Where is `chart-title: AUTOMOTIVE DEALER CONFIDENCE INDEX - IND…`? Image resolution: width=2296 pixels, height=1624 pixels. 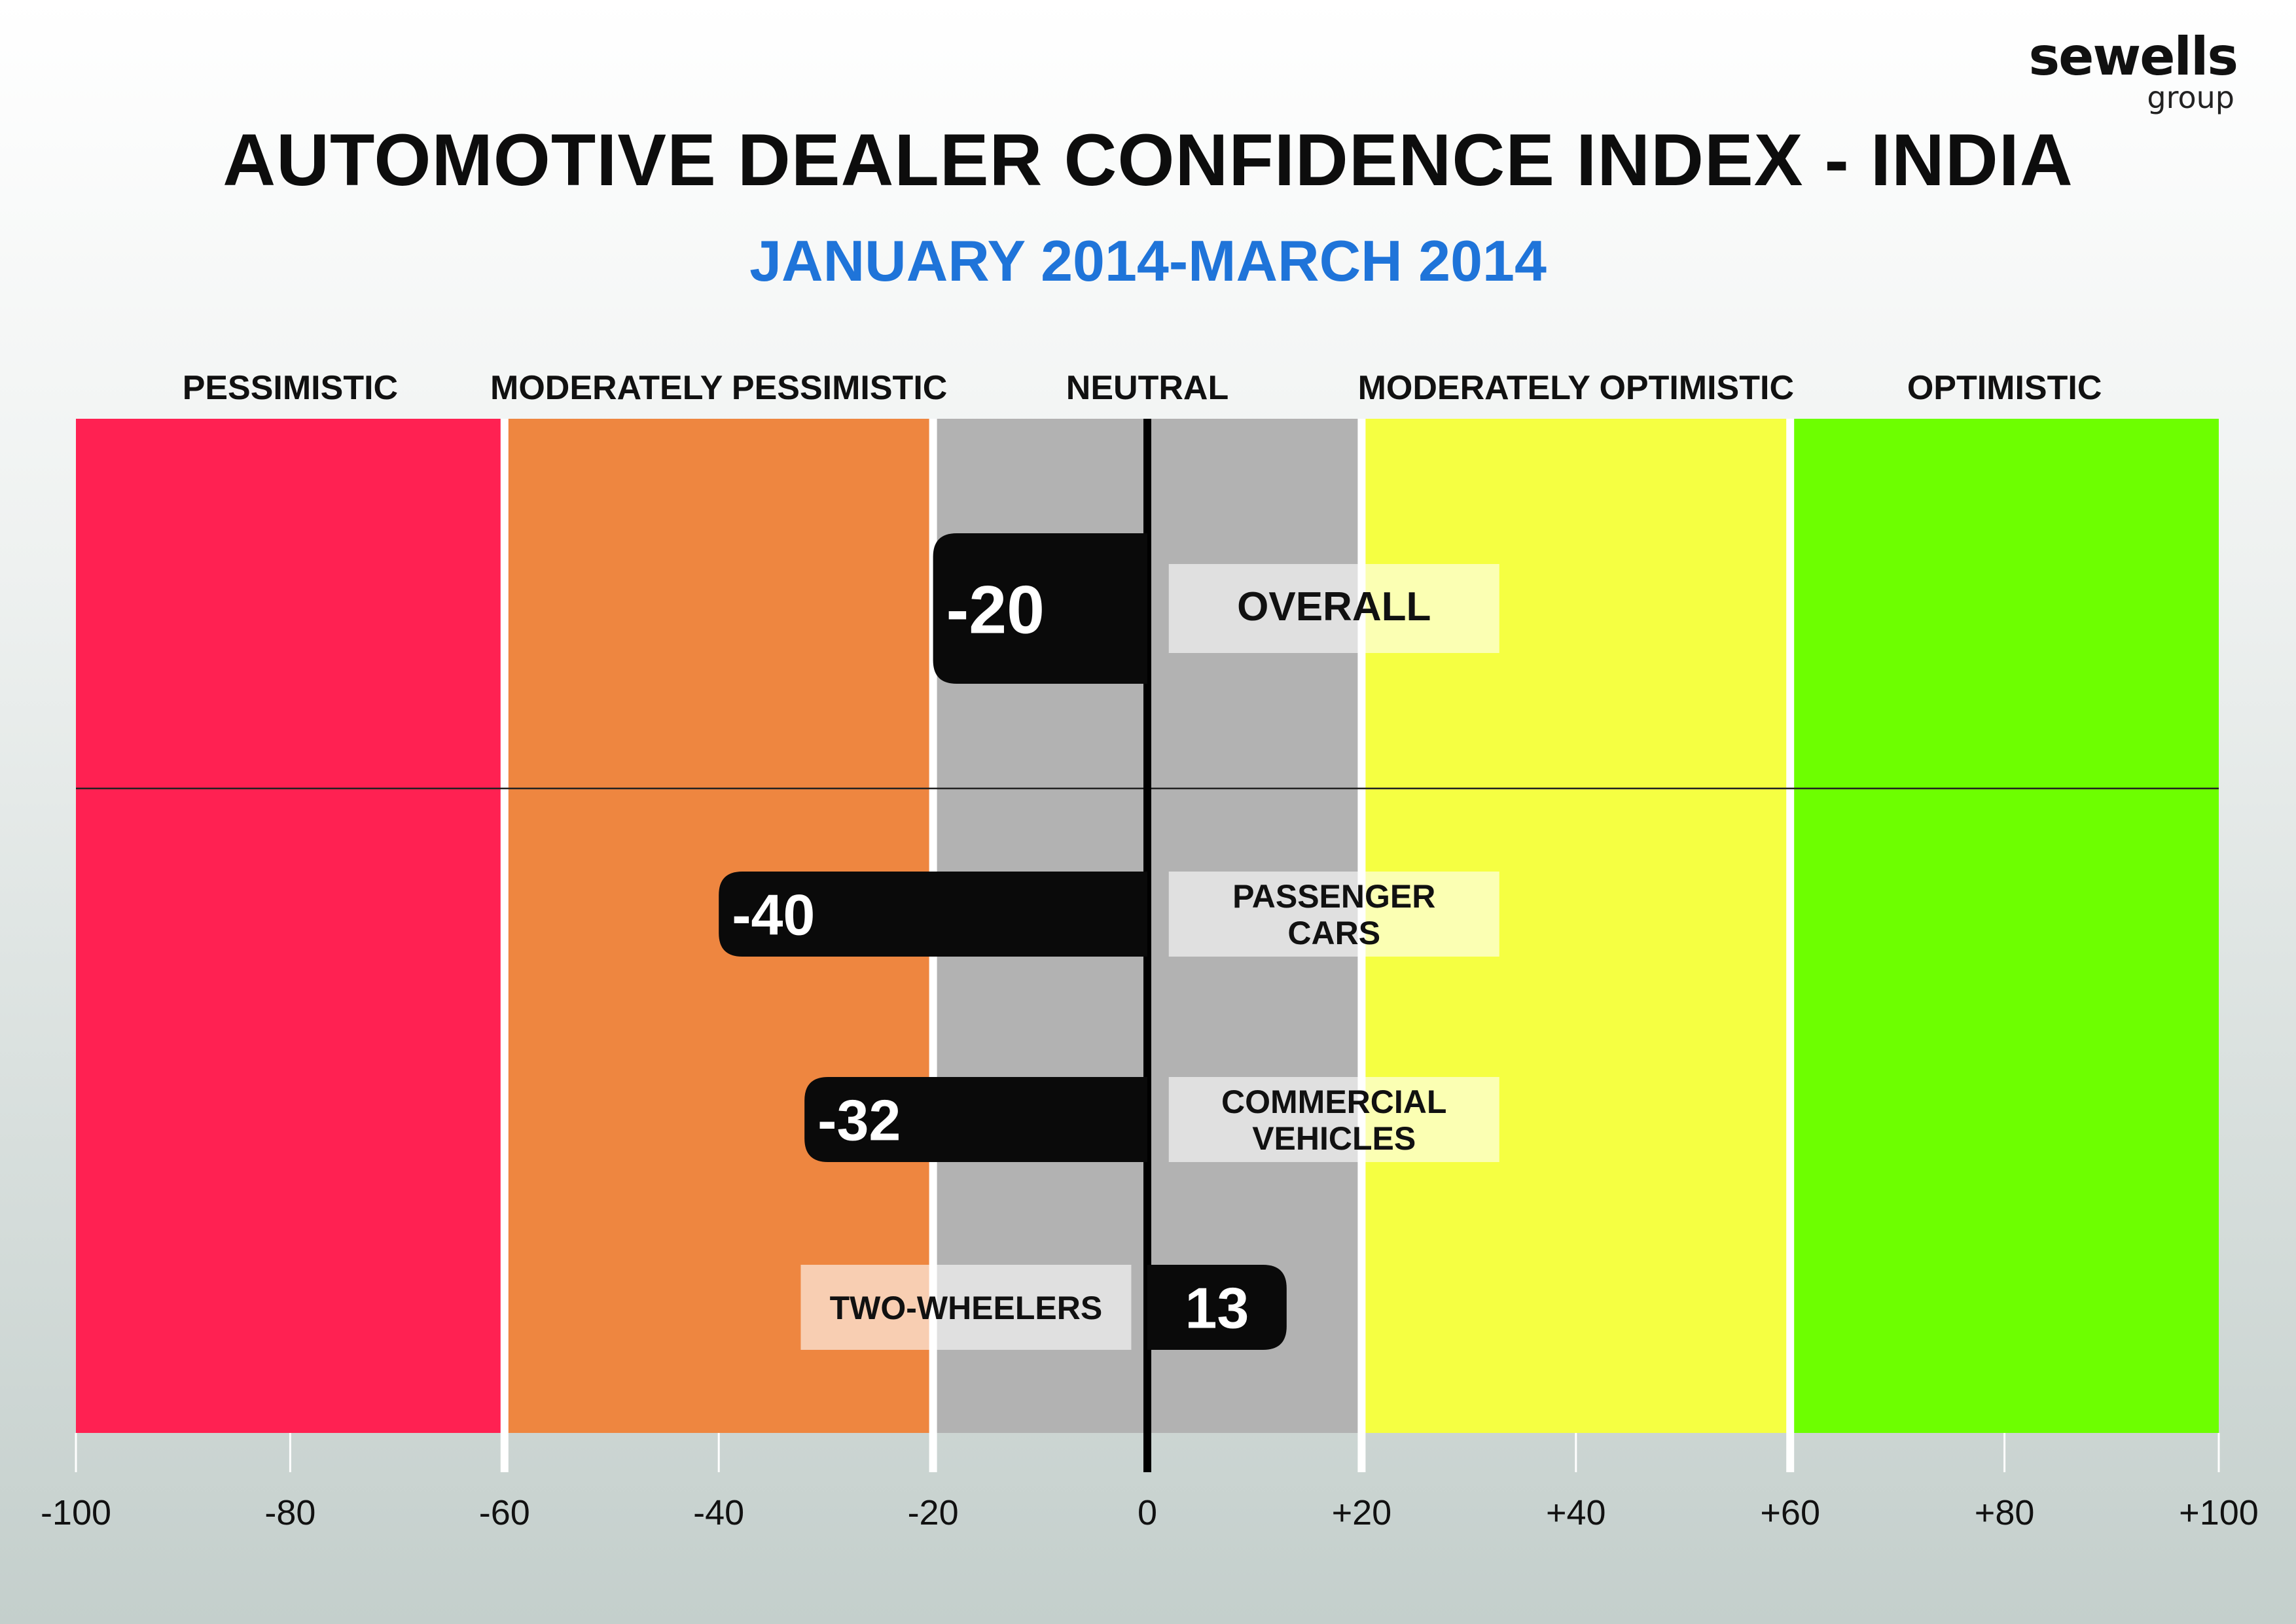
chart-title: AUTOMOTIVE DEALER CONFIDENCE INDEX - IND… is located at coordinates (1148, 160).